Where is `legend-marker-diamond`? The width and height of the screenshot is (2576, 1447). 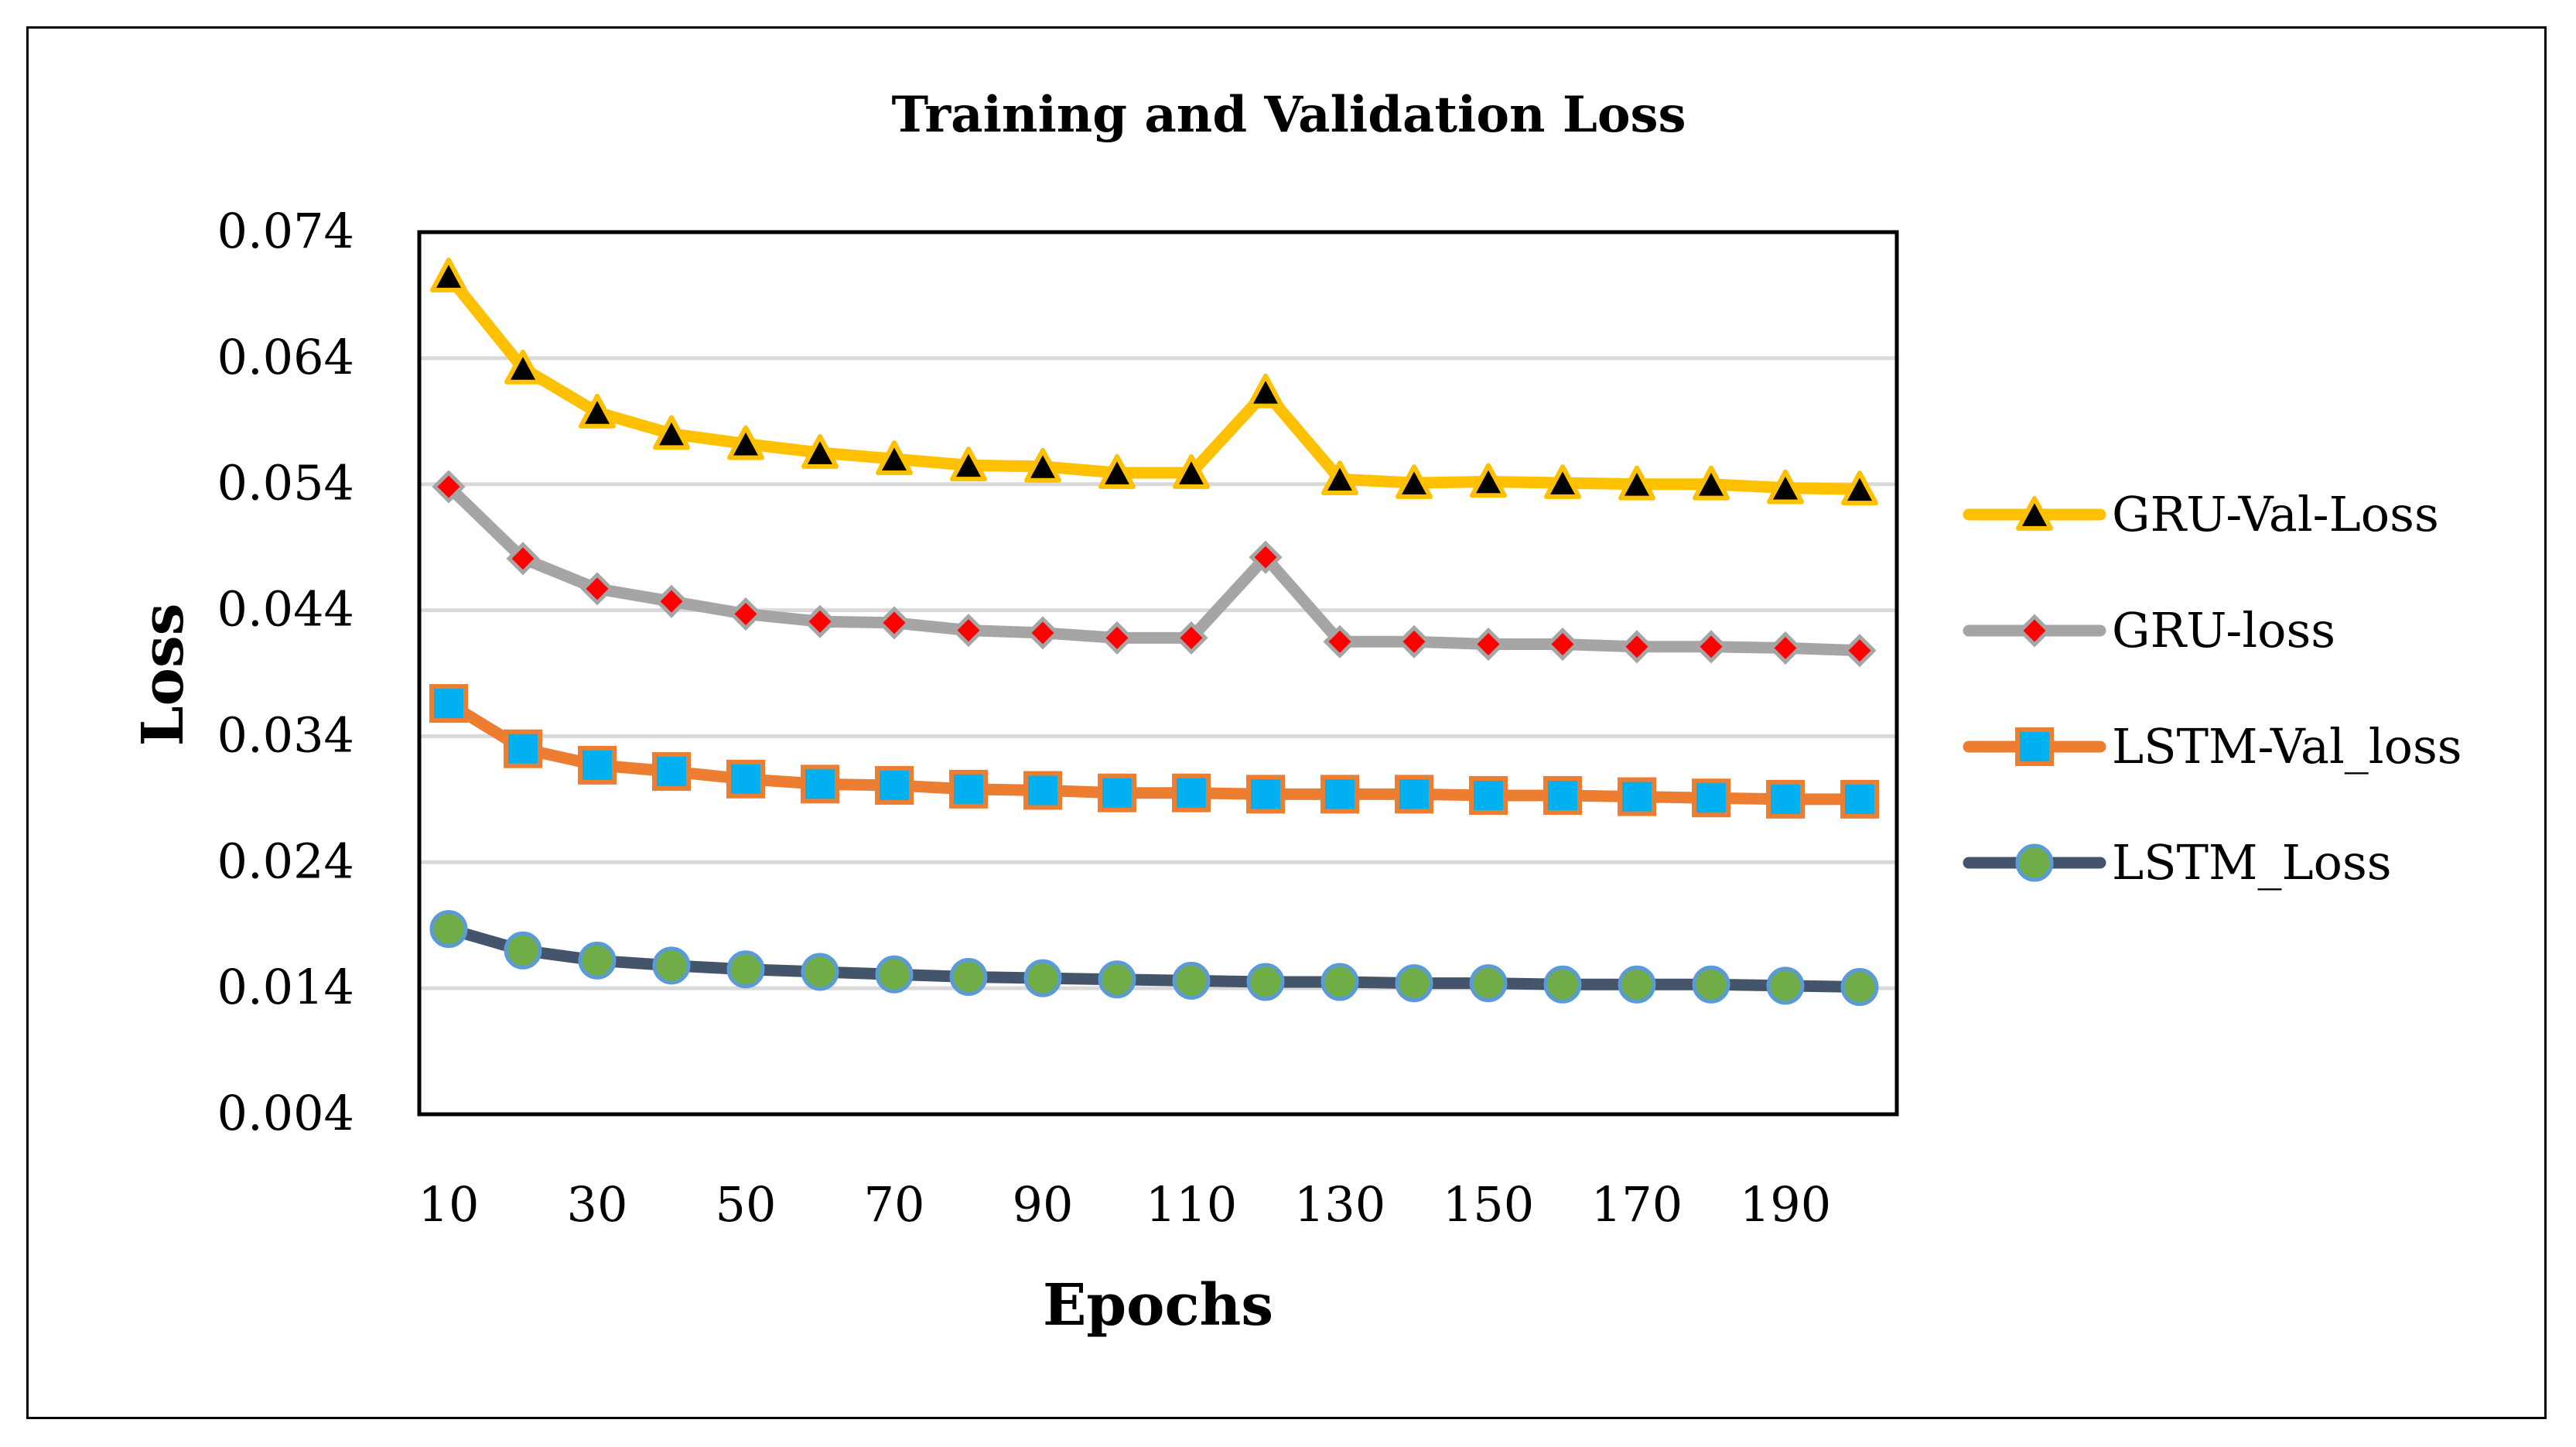
legend-marker-diamond is located at coordinates (2034, 631).